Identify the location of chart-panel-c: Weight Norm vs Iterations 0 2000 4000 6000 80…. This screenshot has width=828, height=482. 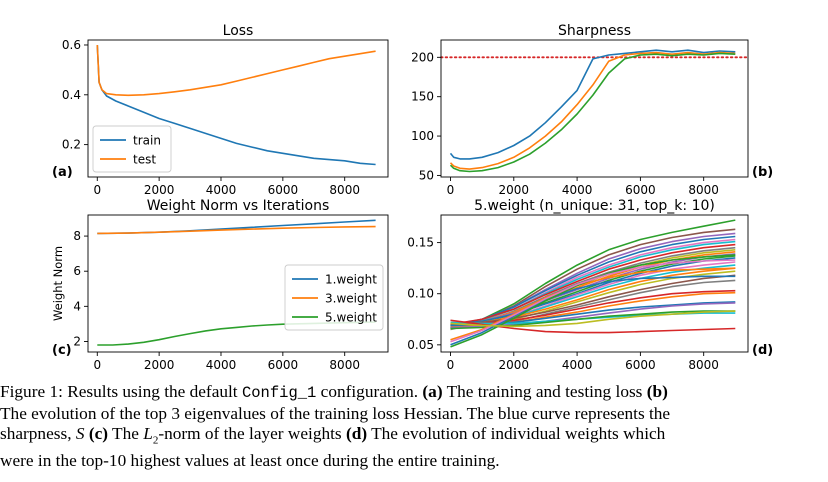
(220, 285).